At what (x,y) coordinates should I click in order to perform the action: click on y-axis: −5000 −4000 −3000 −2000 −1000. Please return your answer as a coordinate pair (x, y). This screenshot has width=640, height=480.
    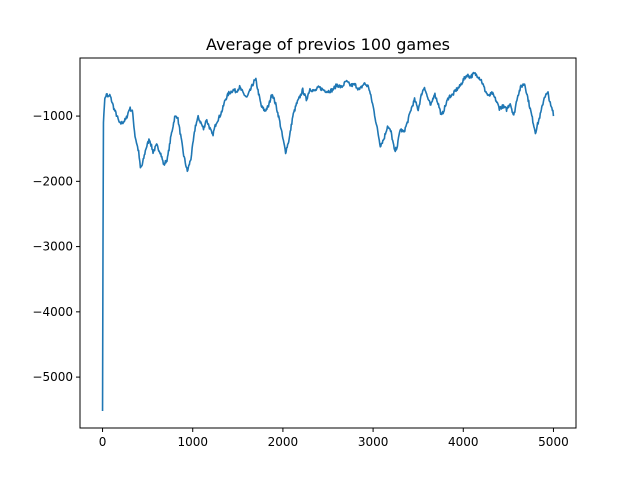
    Looking at the image, I should click on (56, 246).